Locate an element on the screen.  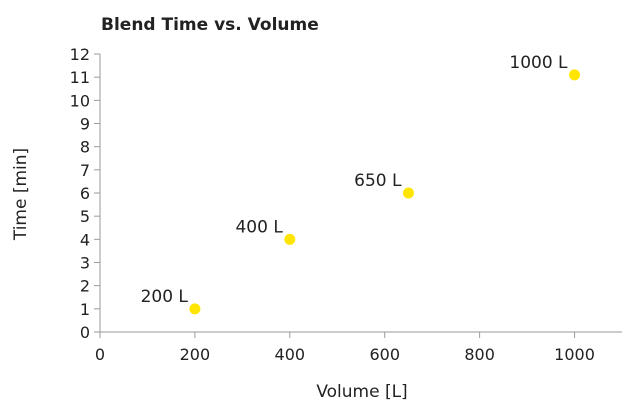
data-label: 650 L is located at coordinates (378, 181).